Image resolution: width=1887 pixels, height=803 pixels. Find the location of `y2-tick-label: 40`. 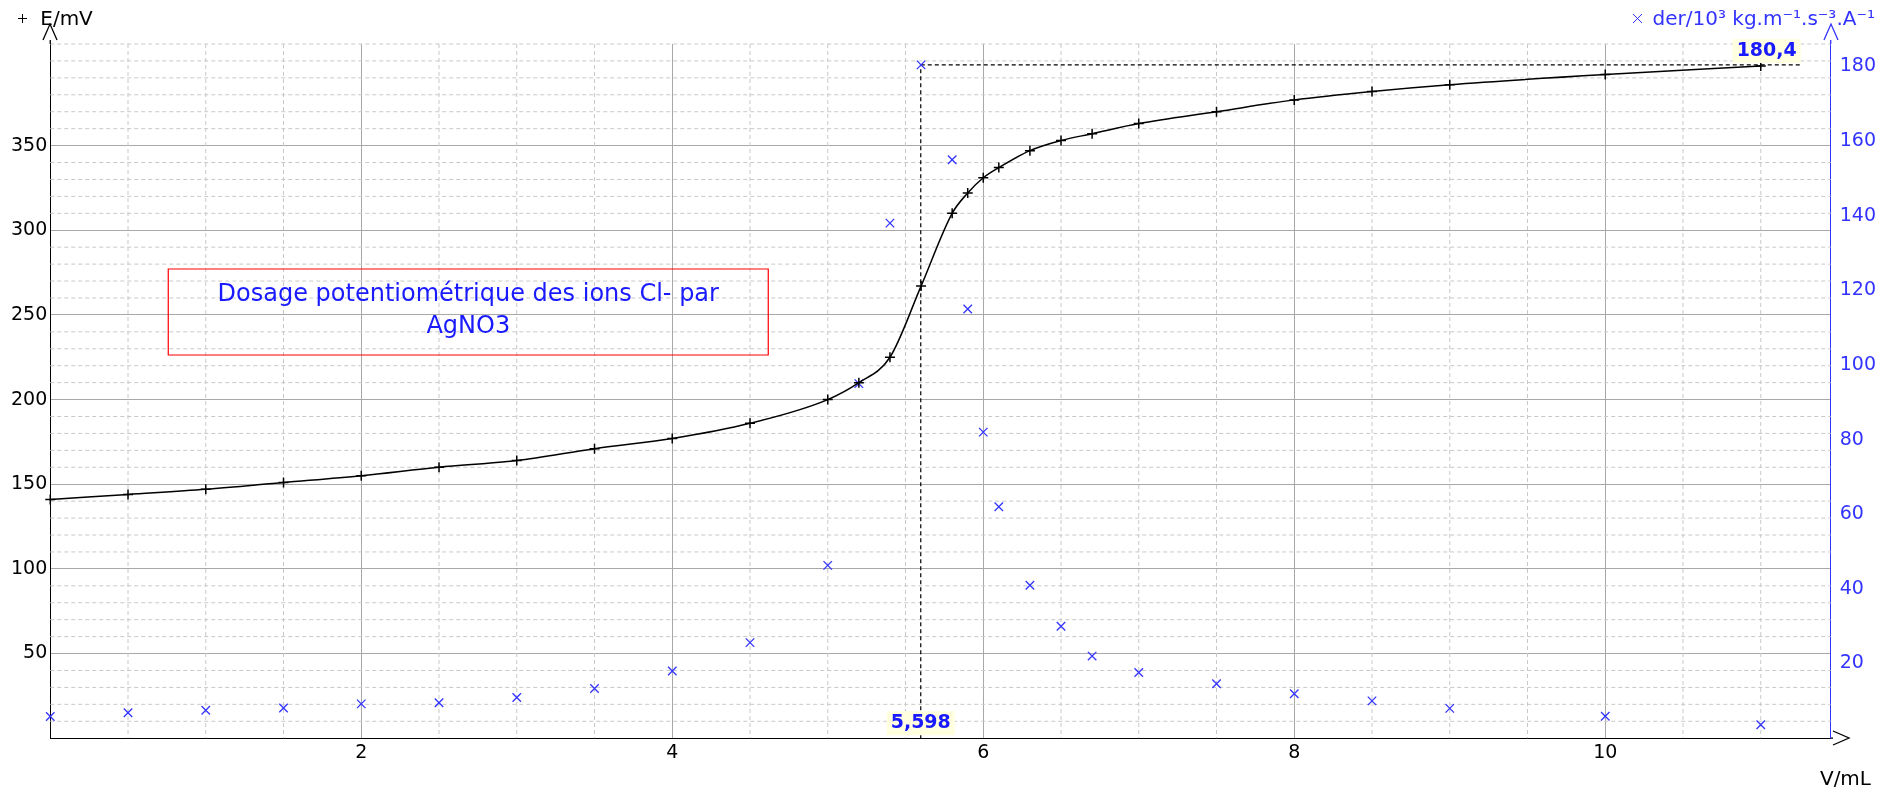

y2-tick-label: 40 is located at coordinates (1851, 586).